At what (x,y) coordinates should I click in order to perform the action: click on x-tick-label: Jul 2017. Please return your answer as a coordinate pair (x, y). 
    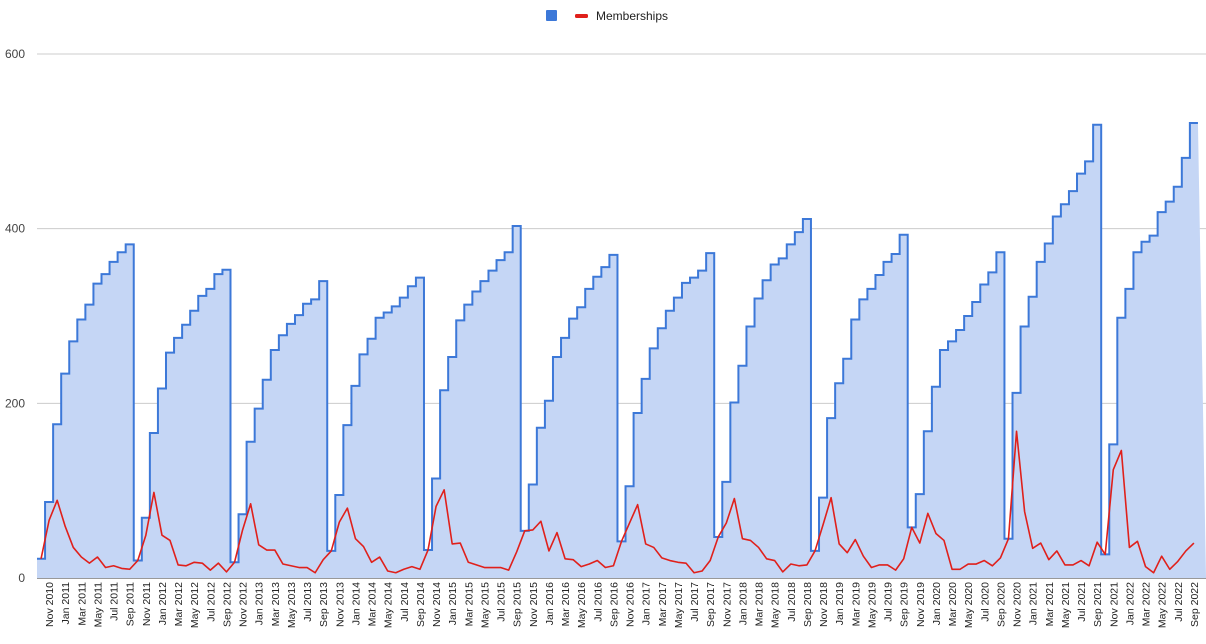
    Looking at the image, I should click on (695, 602).